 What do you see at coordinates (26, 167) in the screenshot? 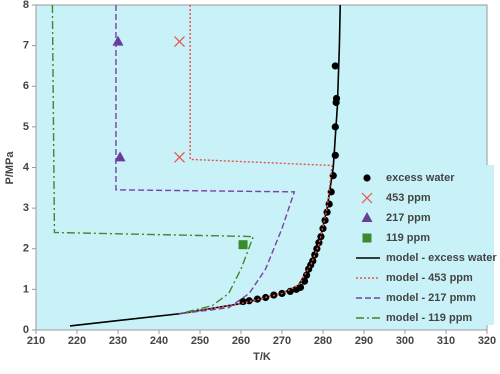
I see `y-tick-label: 4` at bounding box center [26, 167].